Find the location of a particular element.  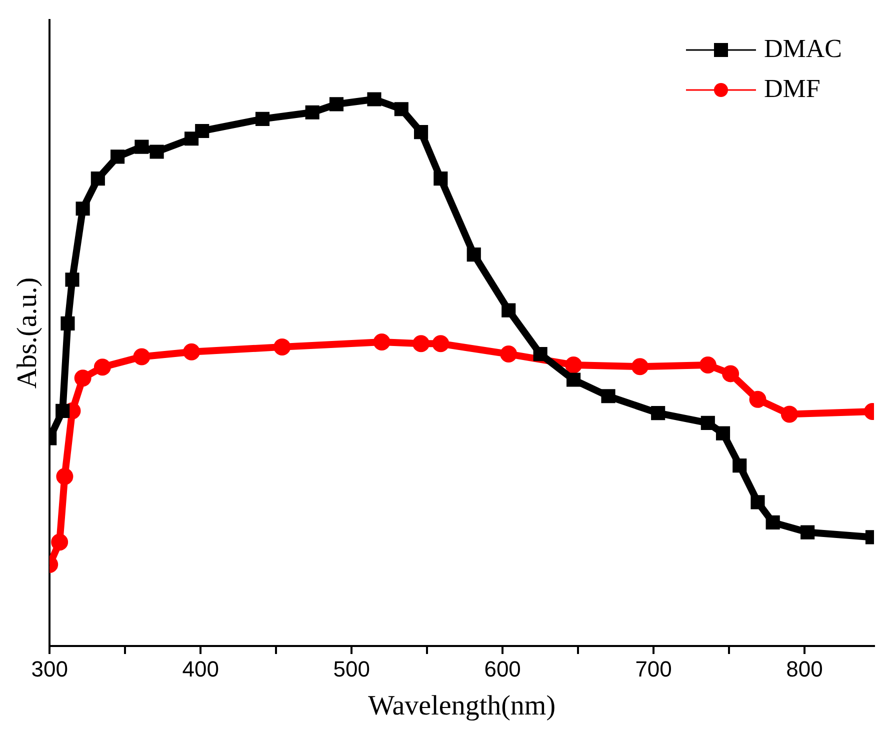

x-tick-label: 300 is located at coordinates (49, 669).